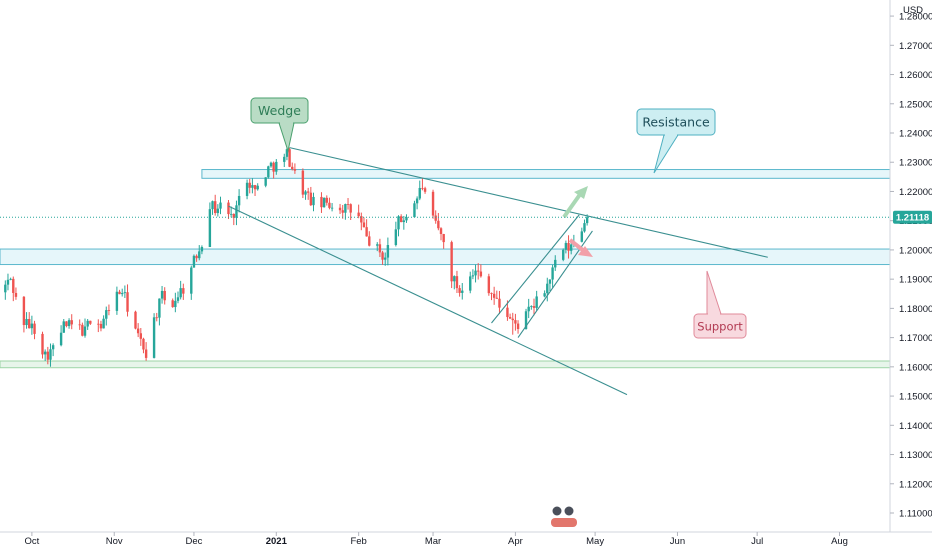 This screenshot has width=932, height=550. I want to click on last-price-value: 1.21118, so click(912, 218).